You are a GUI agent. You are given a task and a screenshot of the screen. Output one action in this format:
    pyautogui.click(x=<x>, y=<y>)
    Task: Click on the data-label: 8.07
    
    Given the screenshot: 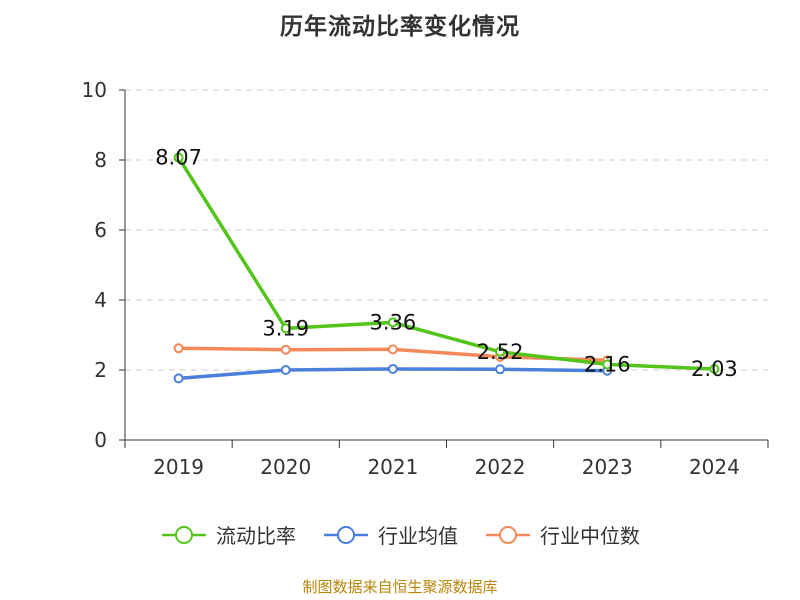 What is the action you would take?
    pyautogui.click(x=178, y=158)
    